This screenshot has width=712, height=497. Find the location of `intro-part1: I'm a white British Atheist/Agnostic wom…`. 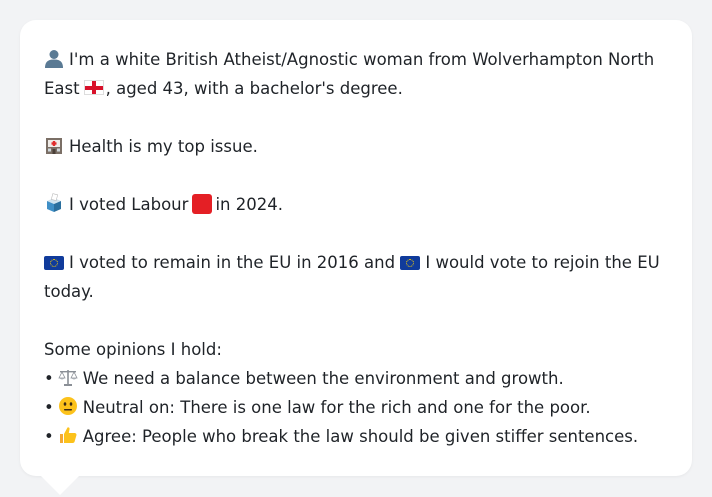

intro-part1: I'm a white British Atheist/Agnostic wom… is located at coordinates (349, 74).